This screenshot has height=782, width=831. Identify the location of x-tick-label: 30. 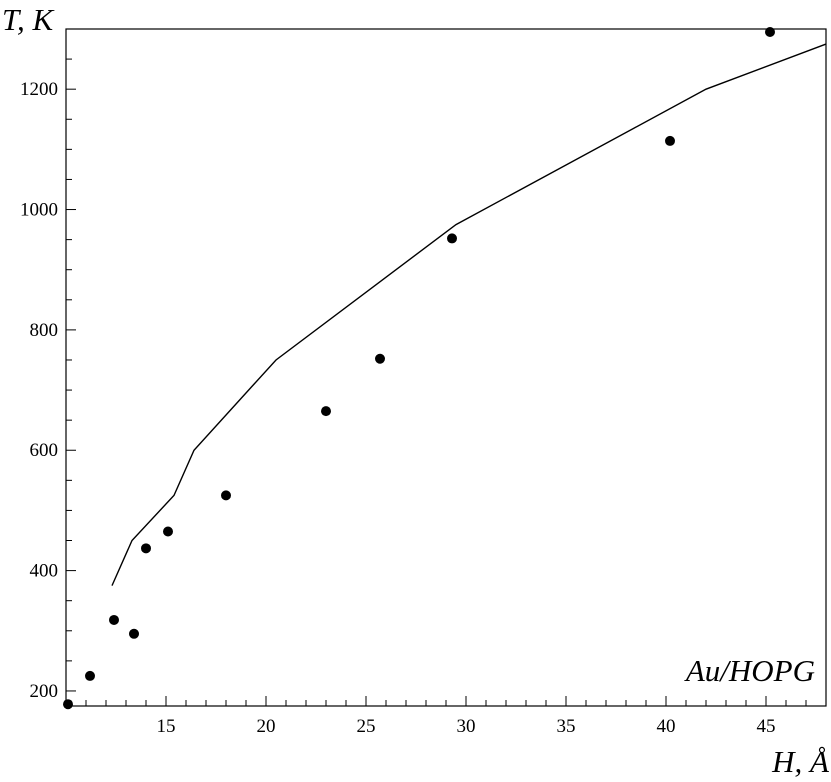
(466, 726).